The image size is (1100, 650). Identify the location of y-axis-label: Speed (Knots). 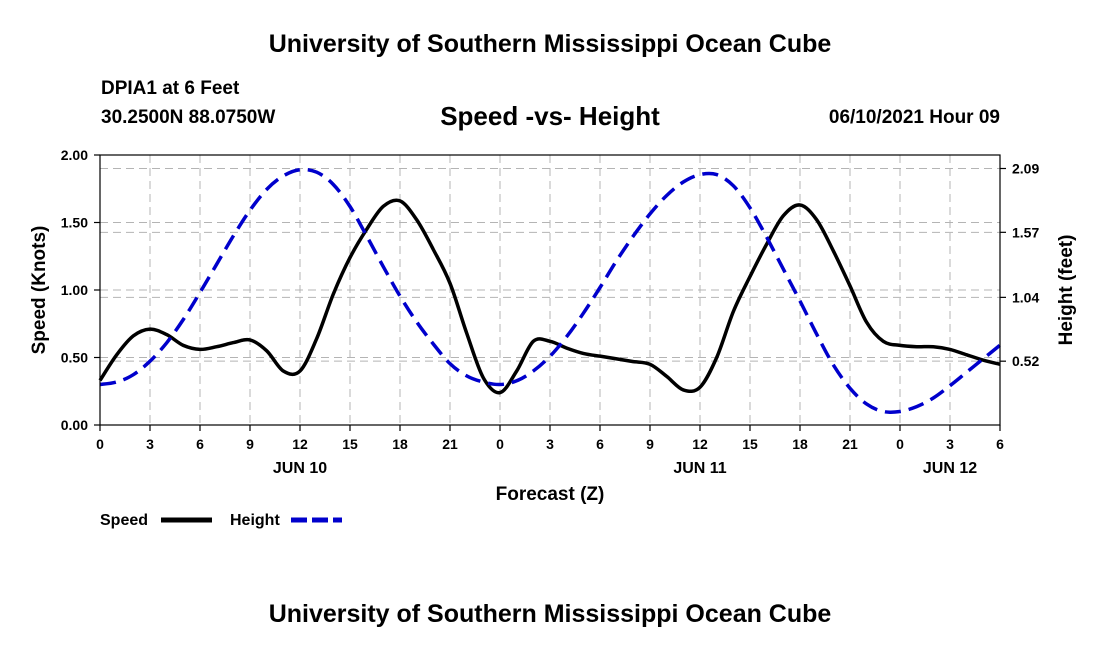
(39, 290).